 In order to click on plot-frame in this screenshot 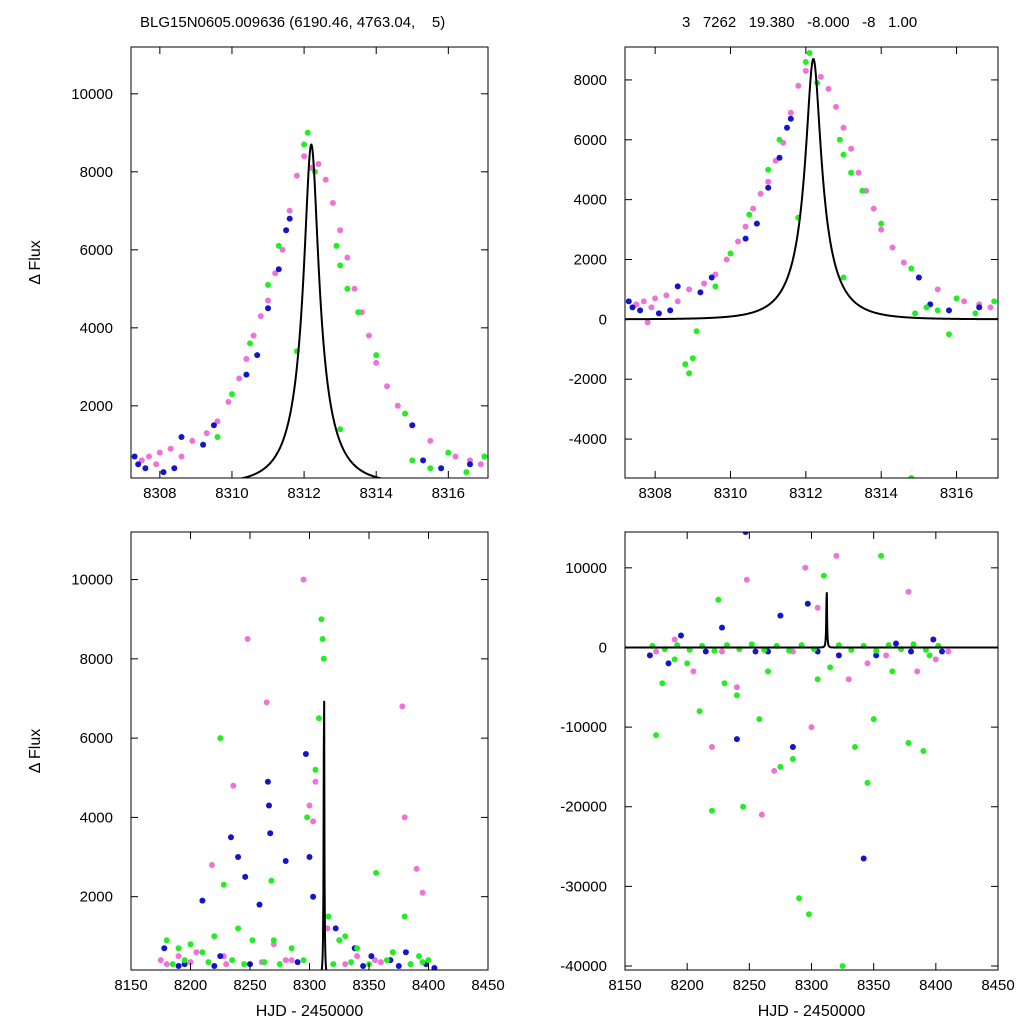, I will do `click(309, 262)`.